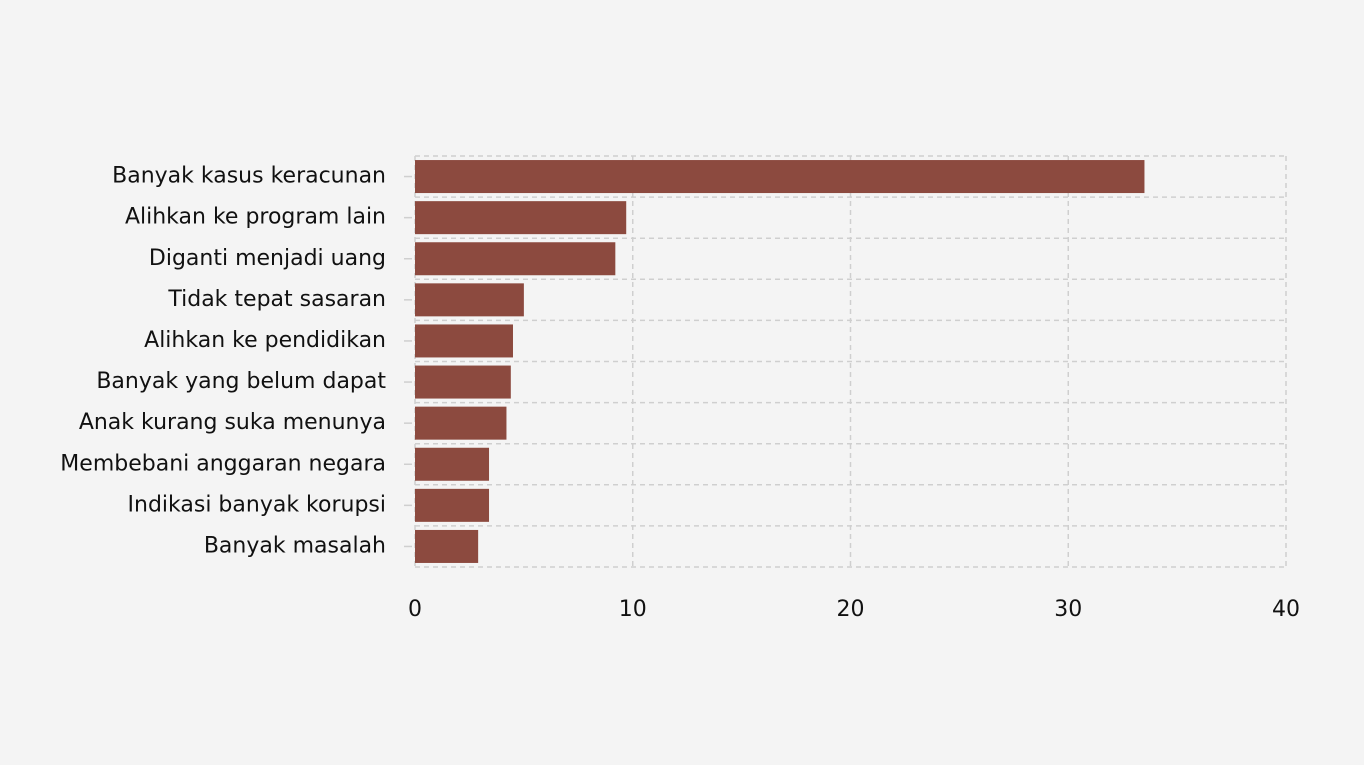  I want to click on x-tick-label: 20, so click(851, 609).